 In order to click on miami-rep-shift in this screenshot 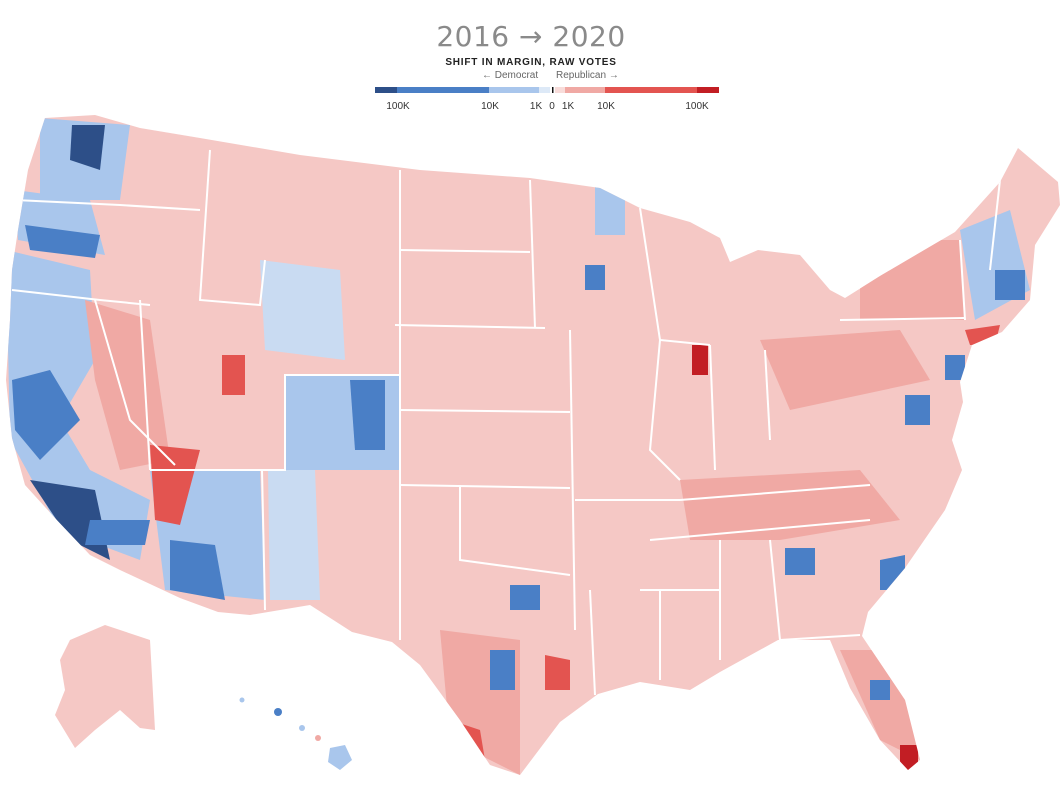, I will do `click(909, 757)`.